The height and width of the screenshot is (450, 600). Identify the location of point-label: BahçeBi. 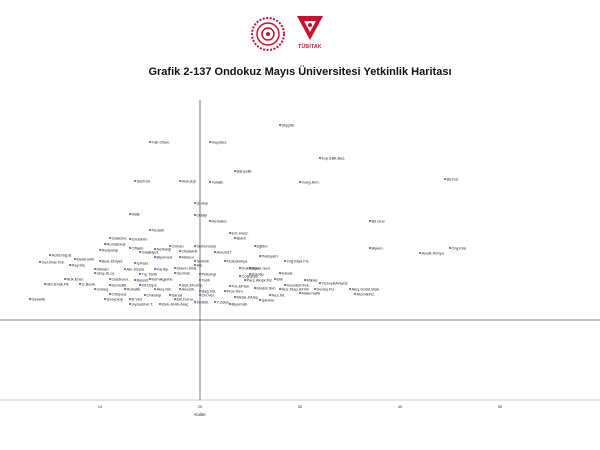
(244, 170).